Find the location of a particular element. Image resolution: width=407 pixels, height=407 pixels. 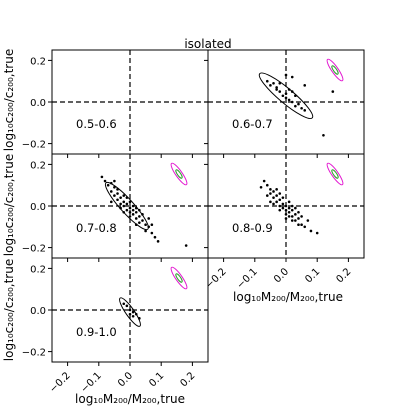

x-axis-label-right: log₁₀M₂₀₀/M₂₀₀,true is located at coordinates (288, 297).